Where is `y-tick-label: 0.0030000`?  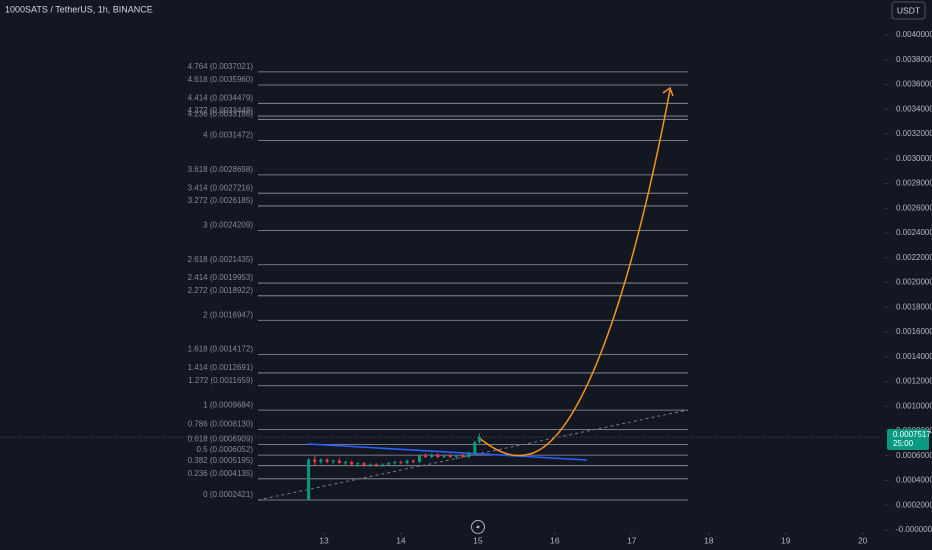 y-tick-label: 0.0030000 is located at coordinates (914, 158).